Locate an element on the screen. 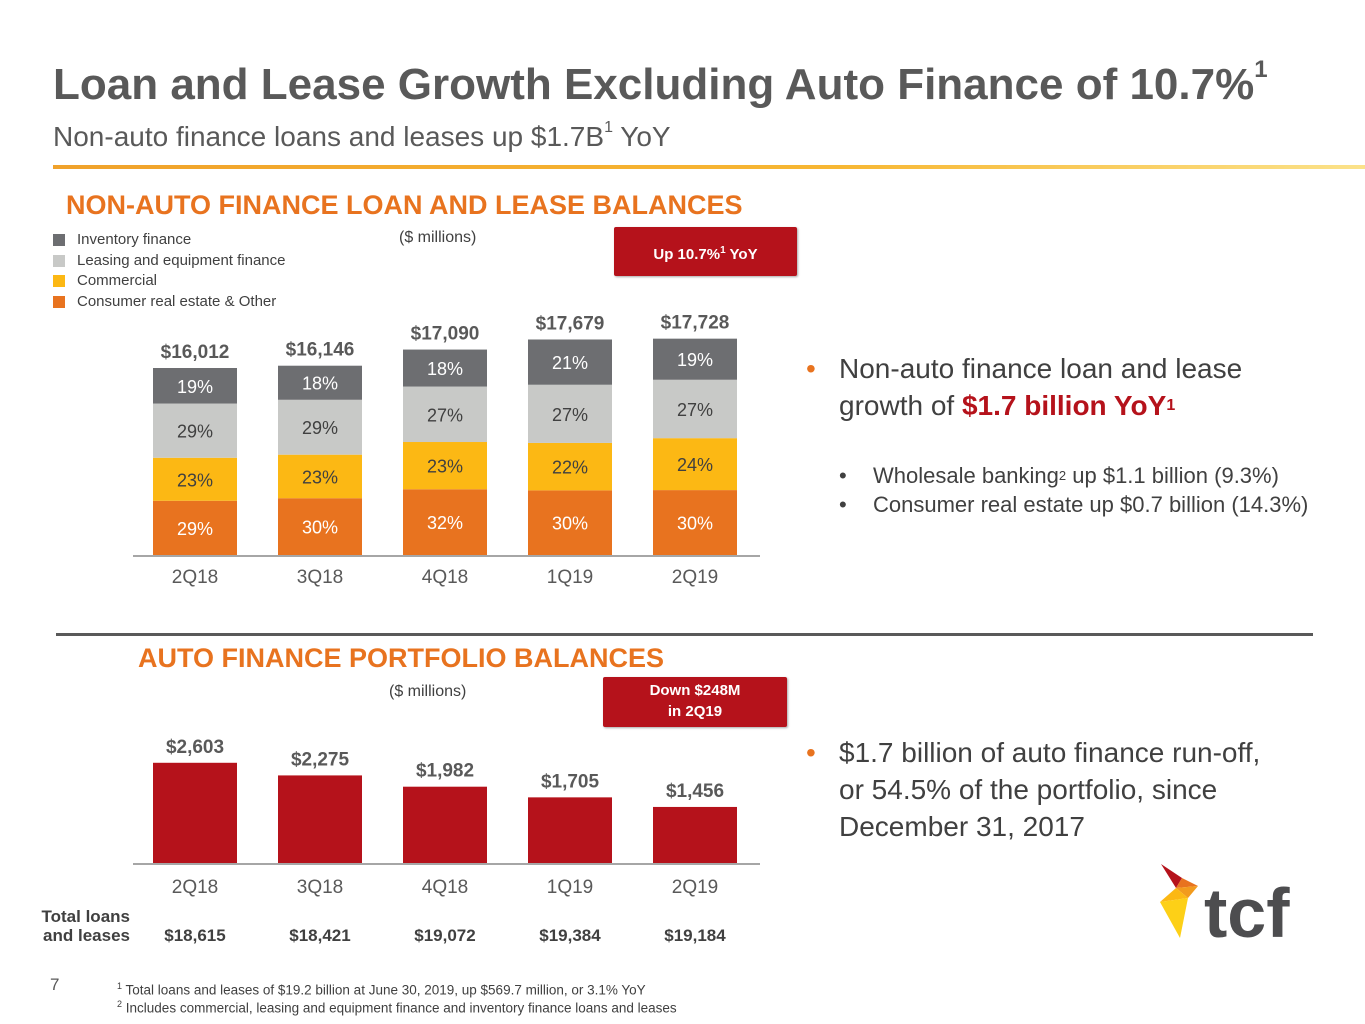 The height and width of the screenshot is (1024, 1365). page-number: 7 is located at coordinates (55, 984).